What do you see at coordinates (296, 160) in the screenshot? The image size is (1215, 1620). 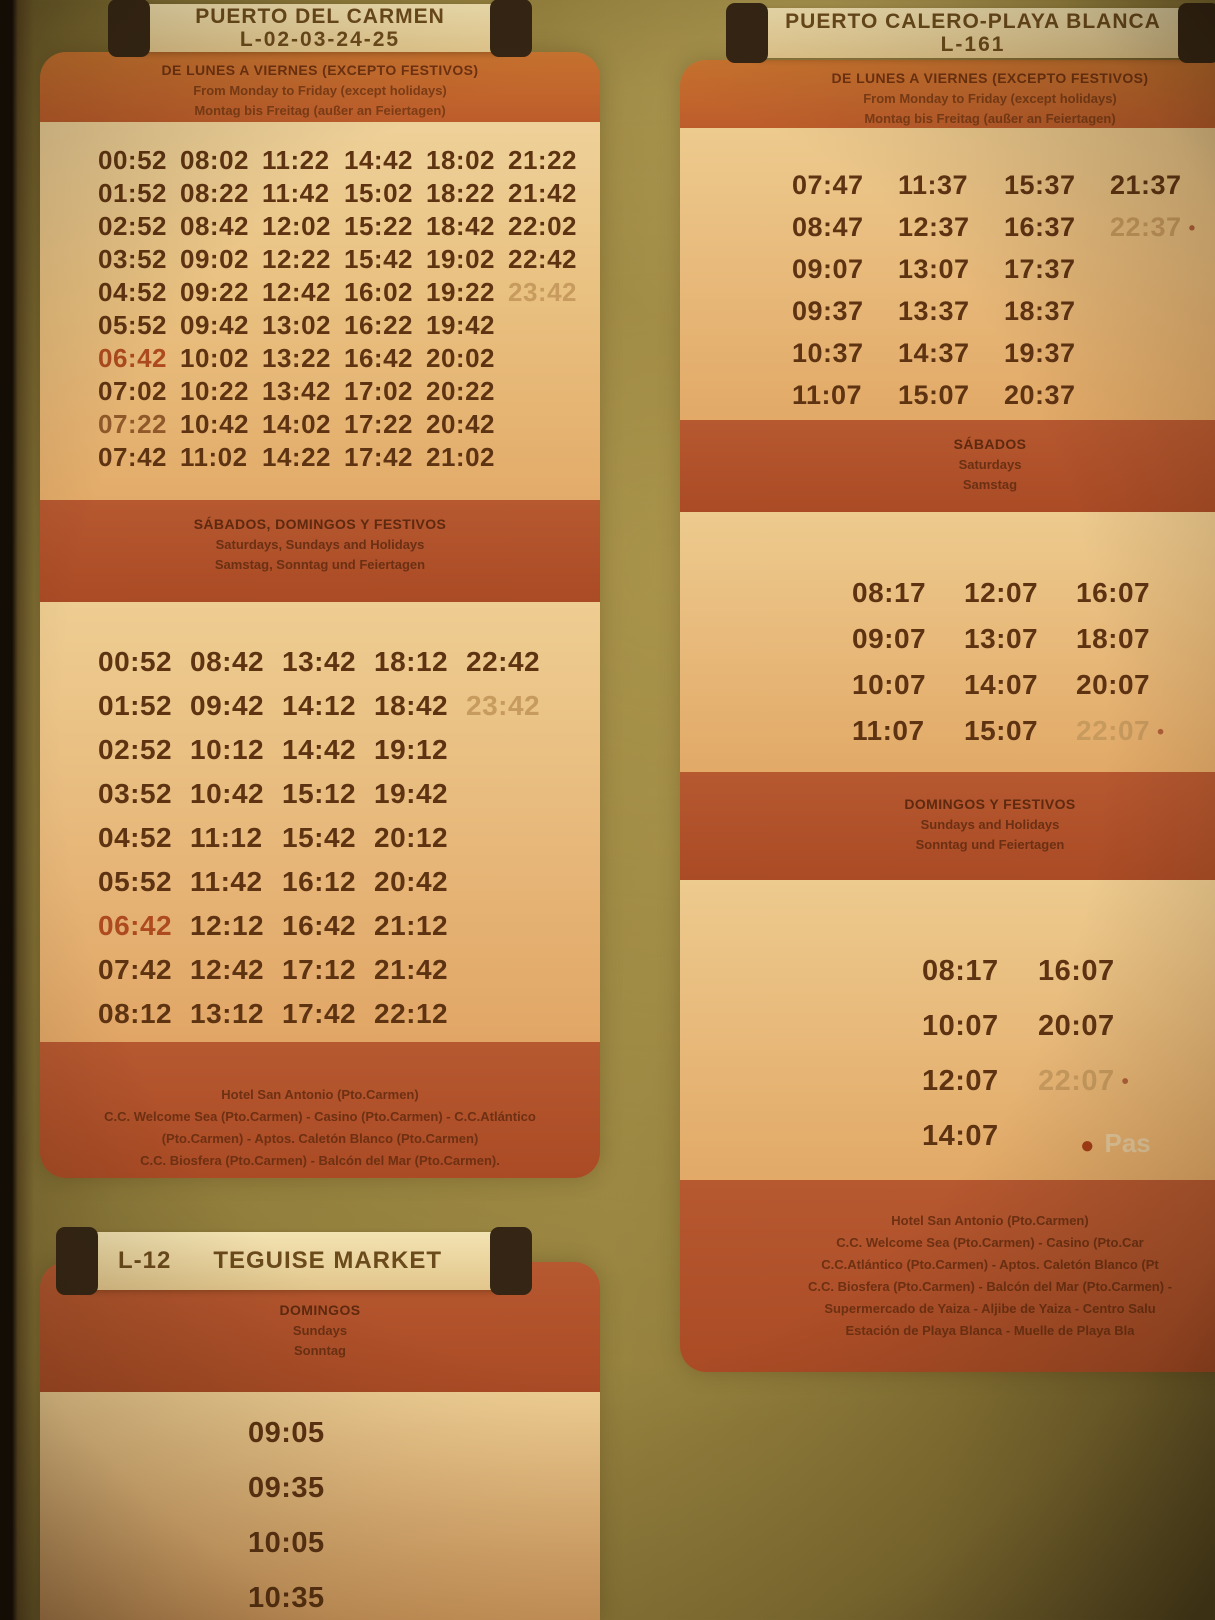 I see `time-cell: 11:22` at bounding box center [296, 160].